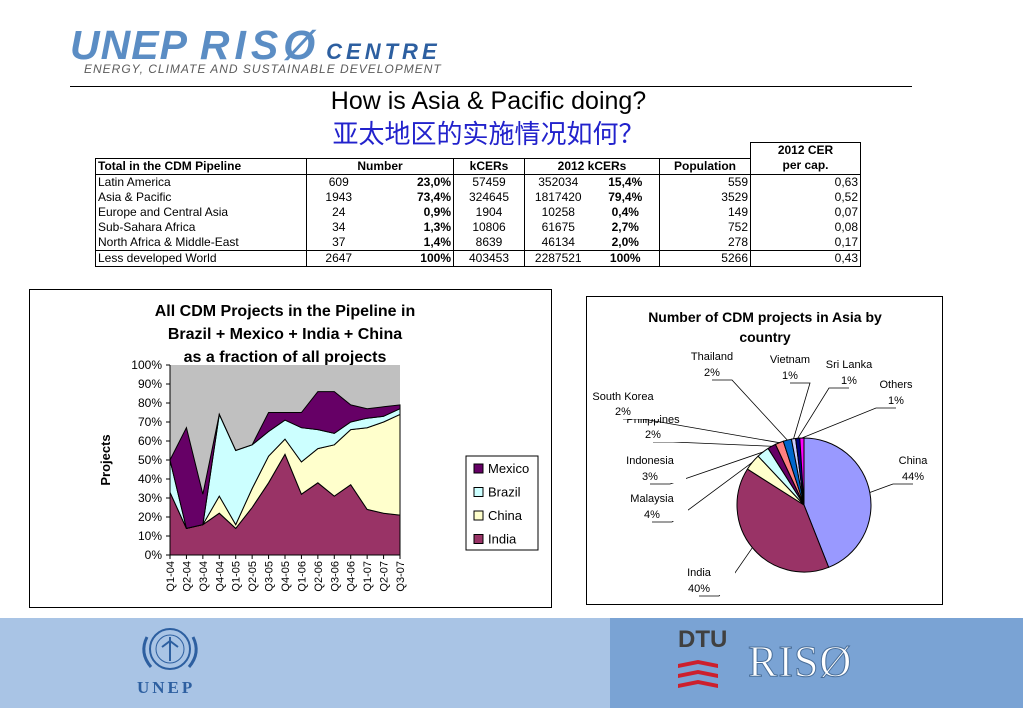 This screenshot has height=708, width=1023. Describe the element at coordinates (805, 197) in the screenshot. I see `cell: 0,52` at that location.